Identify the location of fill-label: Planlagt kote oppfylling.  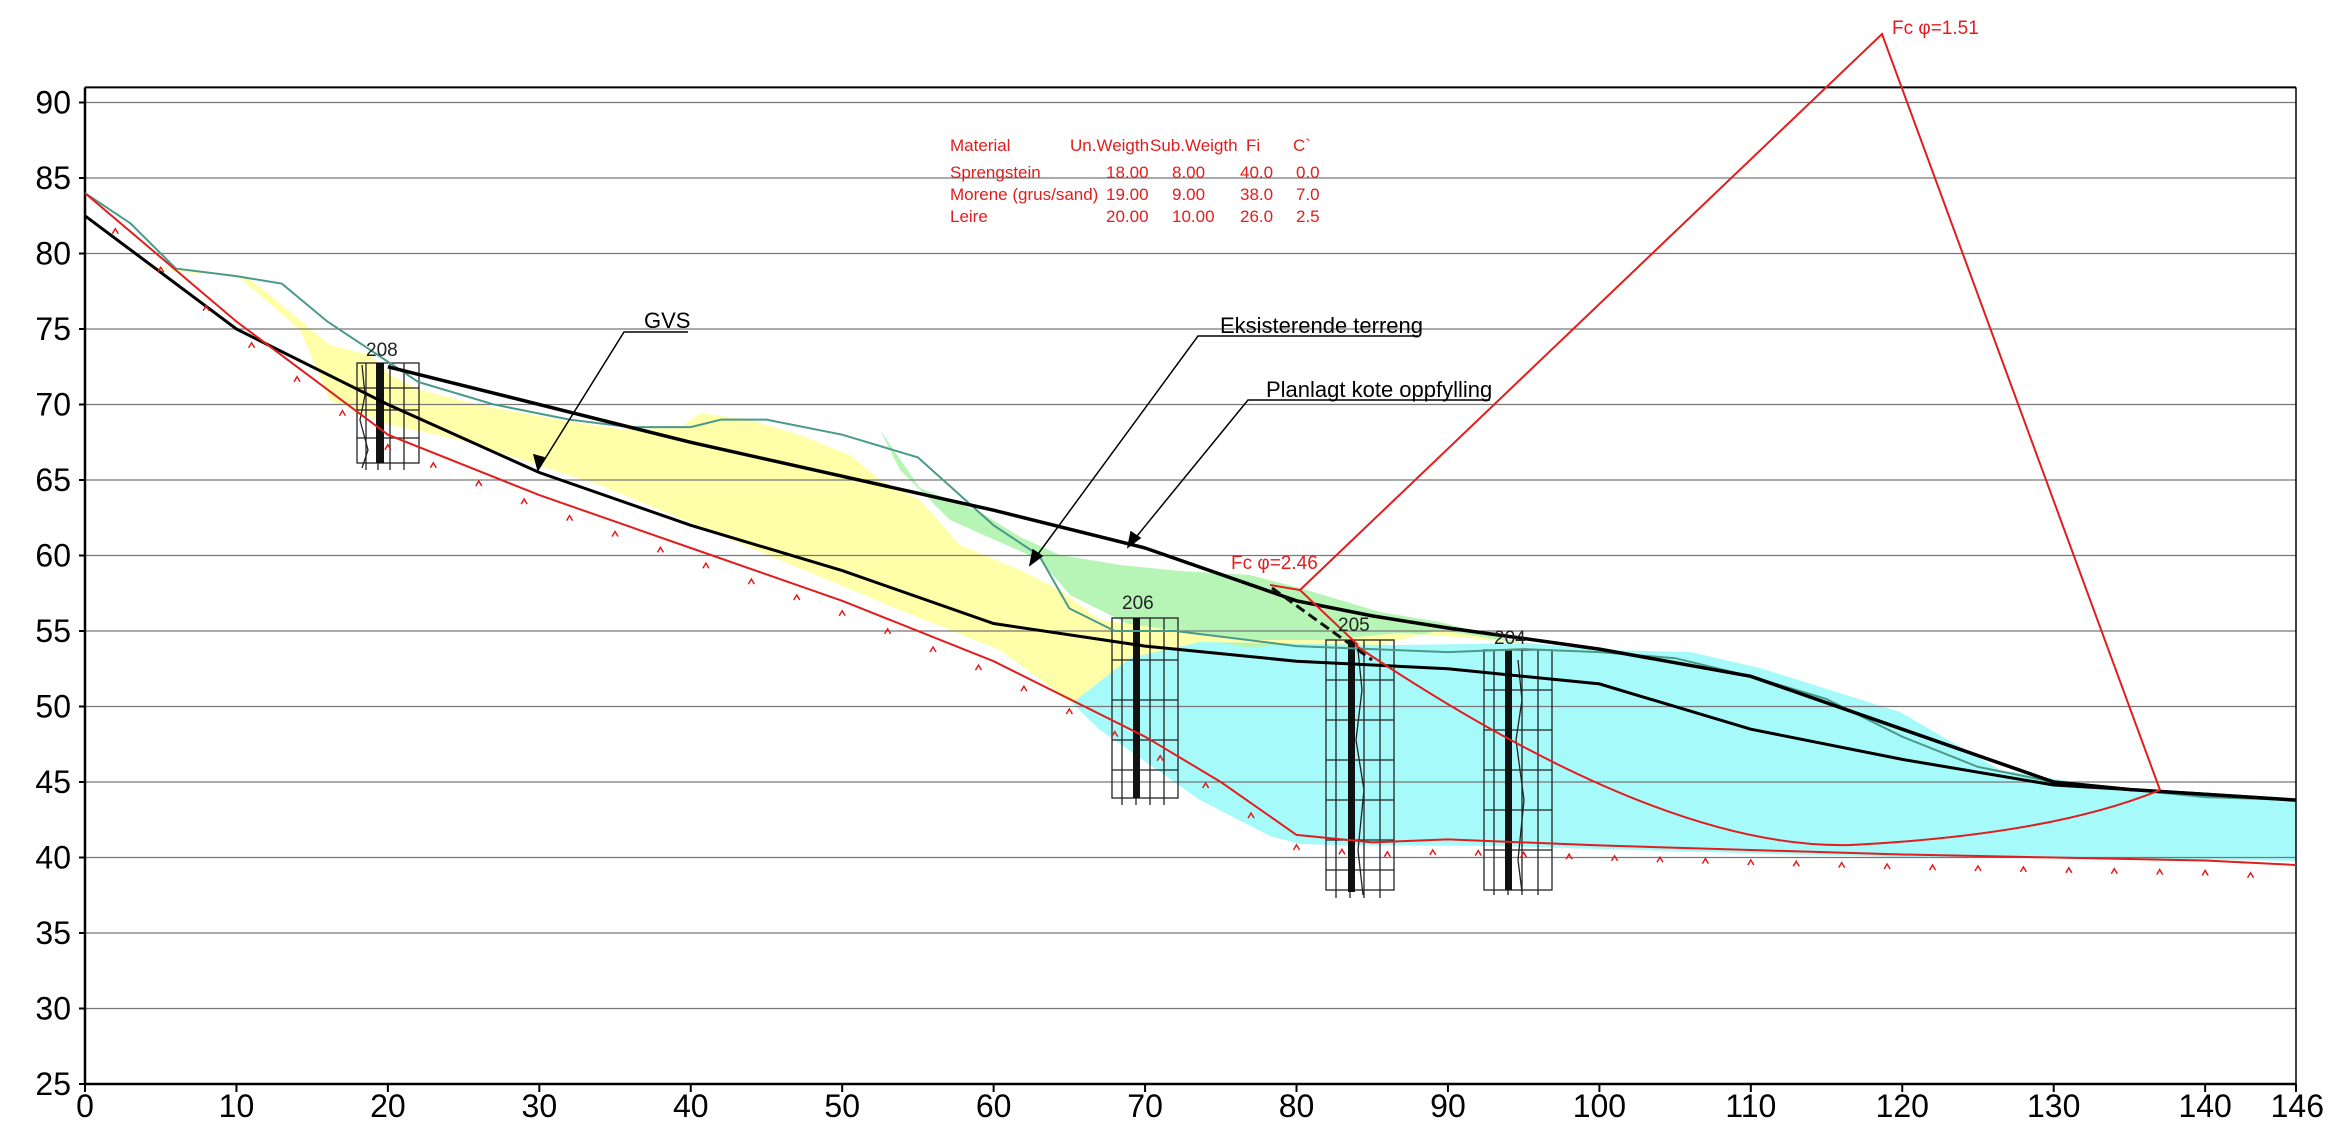
(1379, 389).